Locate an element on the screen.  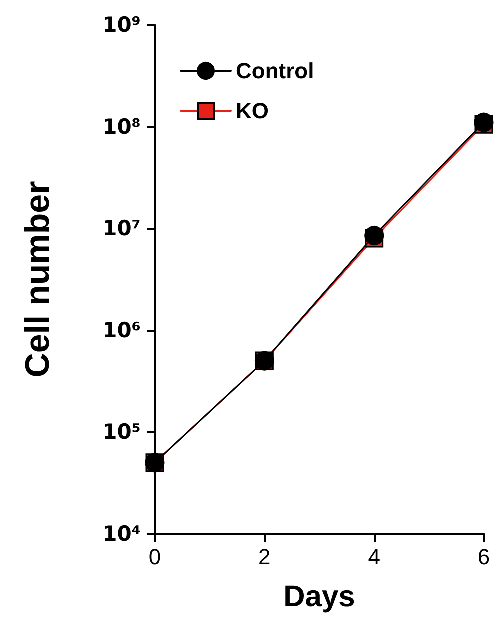
y-axis-title: Cell number is located at coordinates (38, 279).